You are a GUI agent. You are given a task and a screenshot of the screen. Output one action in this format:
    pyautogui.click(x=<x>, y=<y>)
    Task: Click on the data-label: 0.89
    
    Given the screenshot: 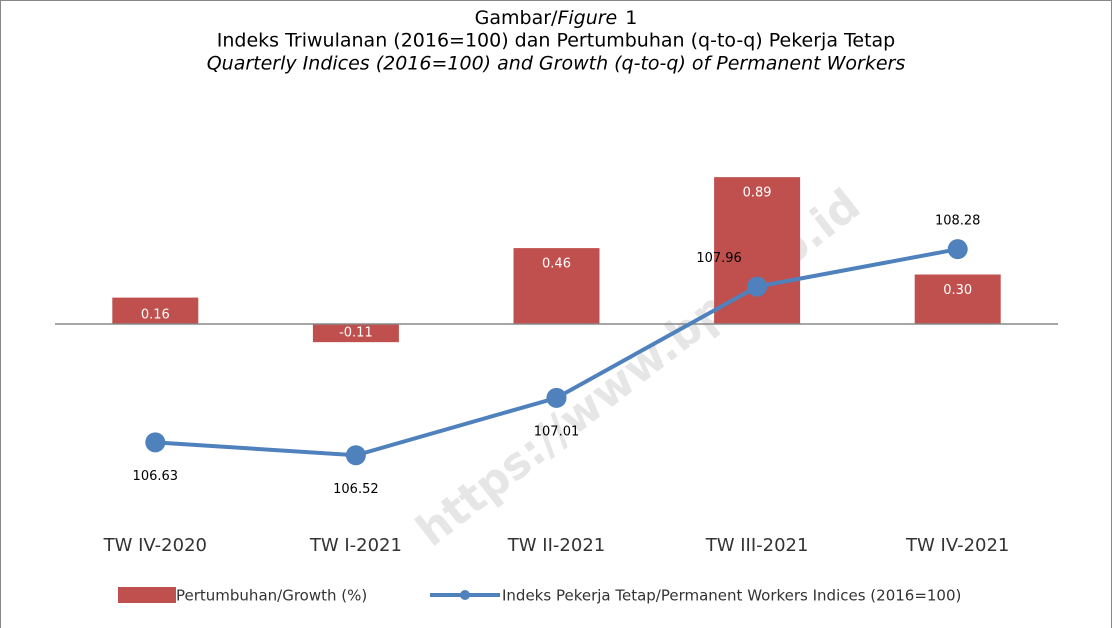 What is the action you would take?
    pyautogui.click(x=757, y=193)
    